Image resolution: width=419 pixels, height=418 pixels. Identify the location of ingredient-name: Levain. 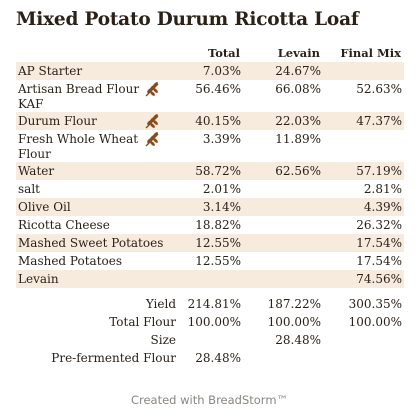
(38, 279).